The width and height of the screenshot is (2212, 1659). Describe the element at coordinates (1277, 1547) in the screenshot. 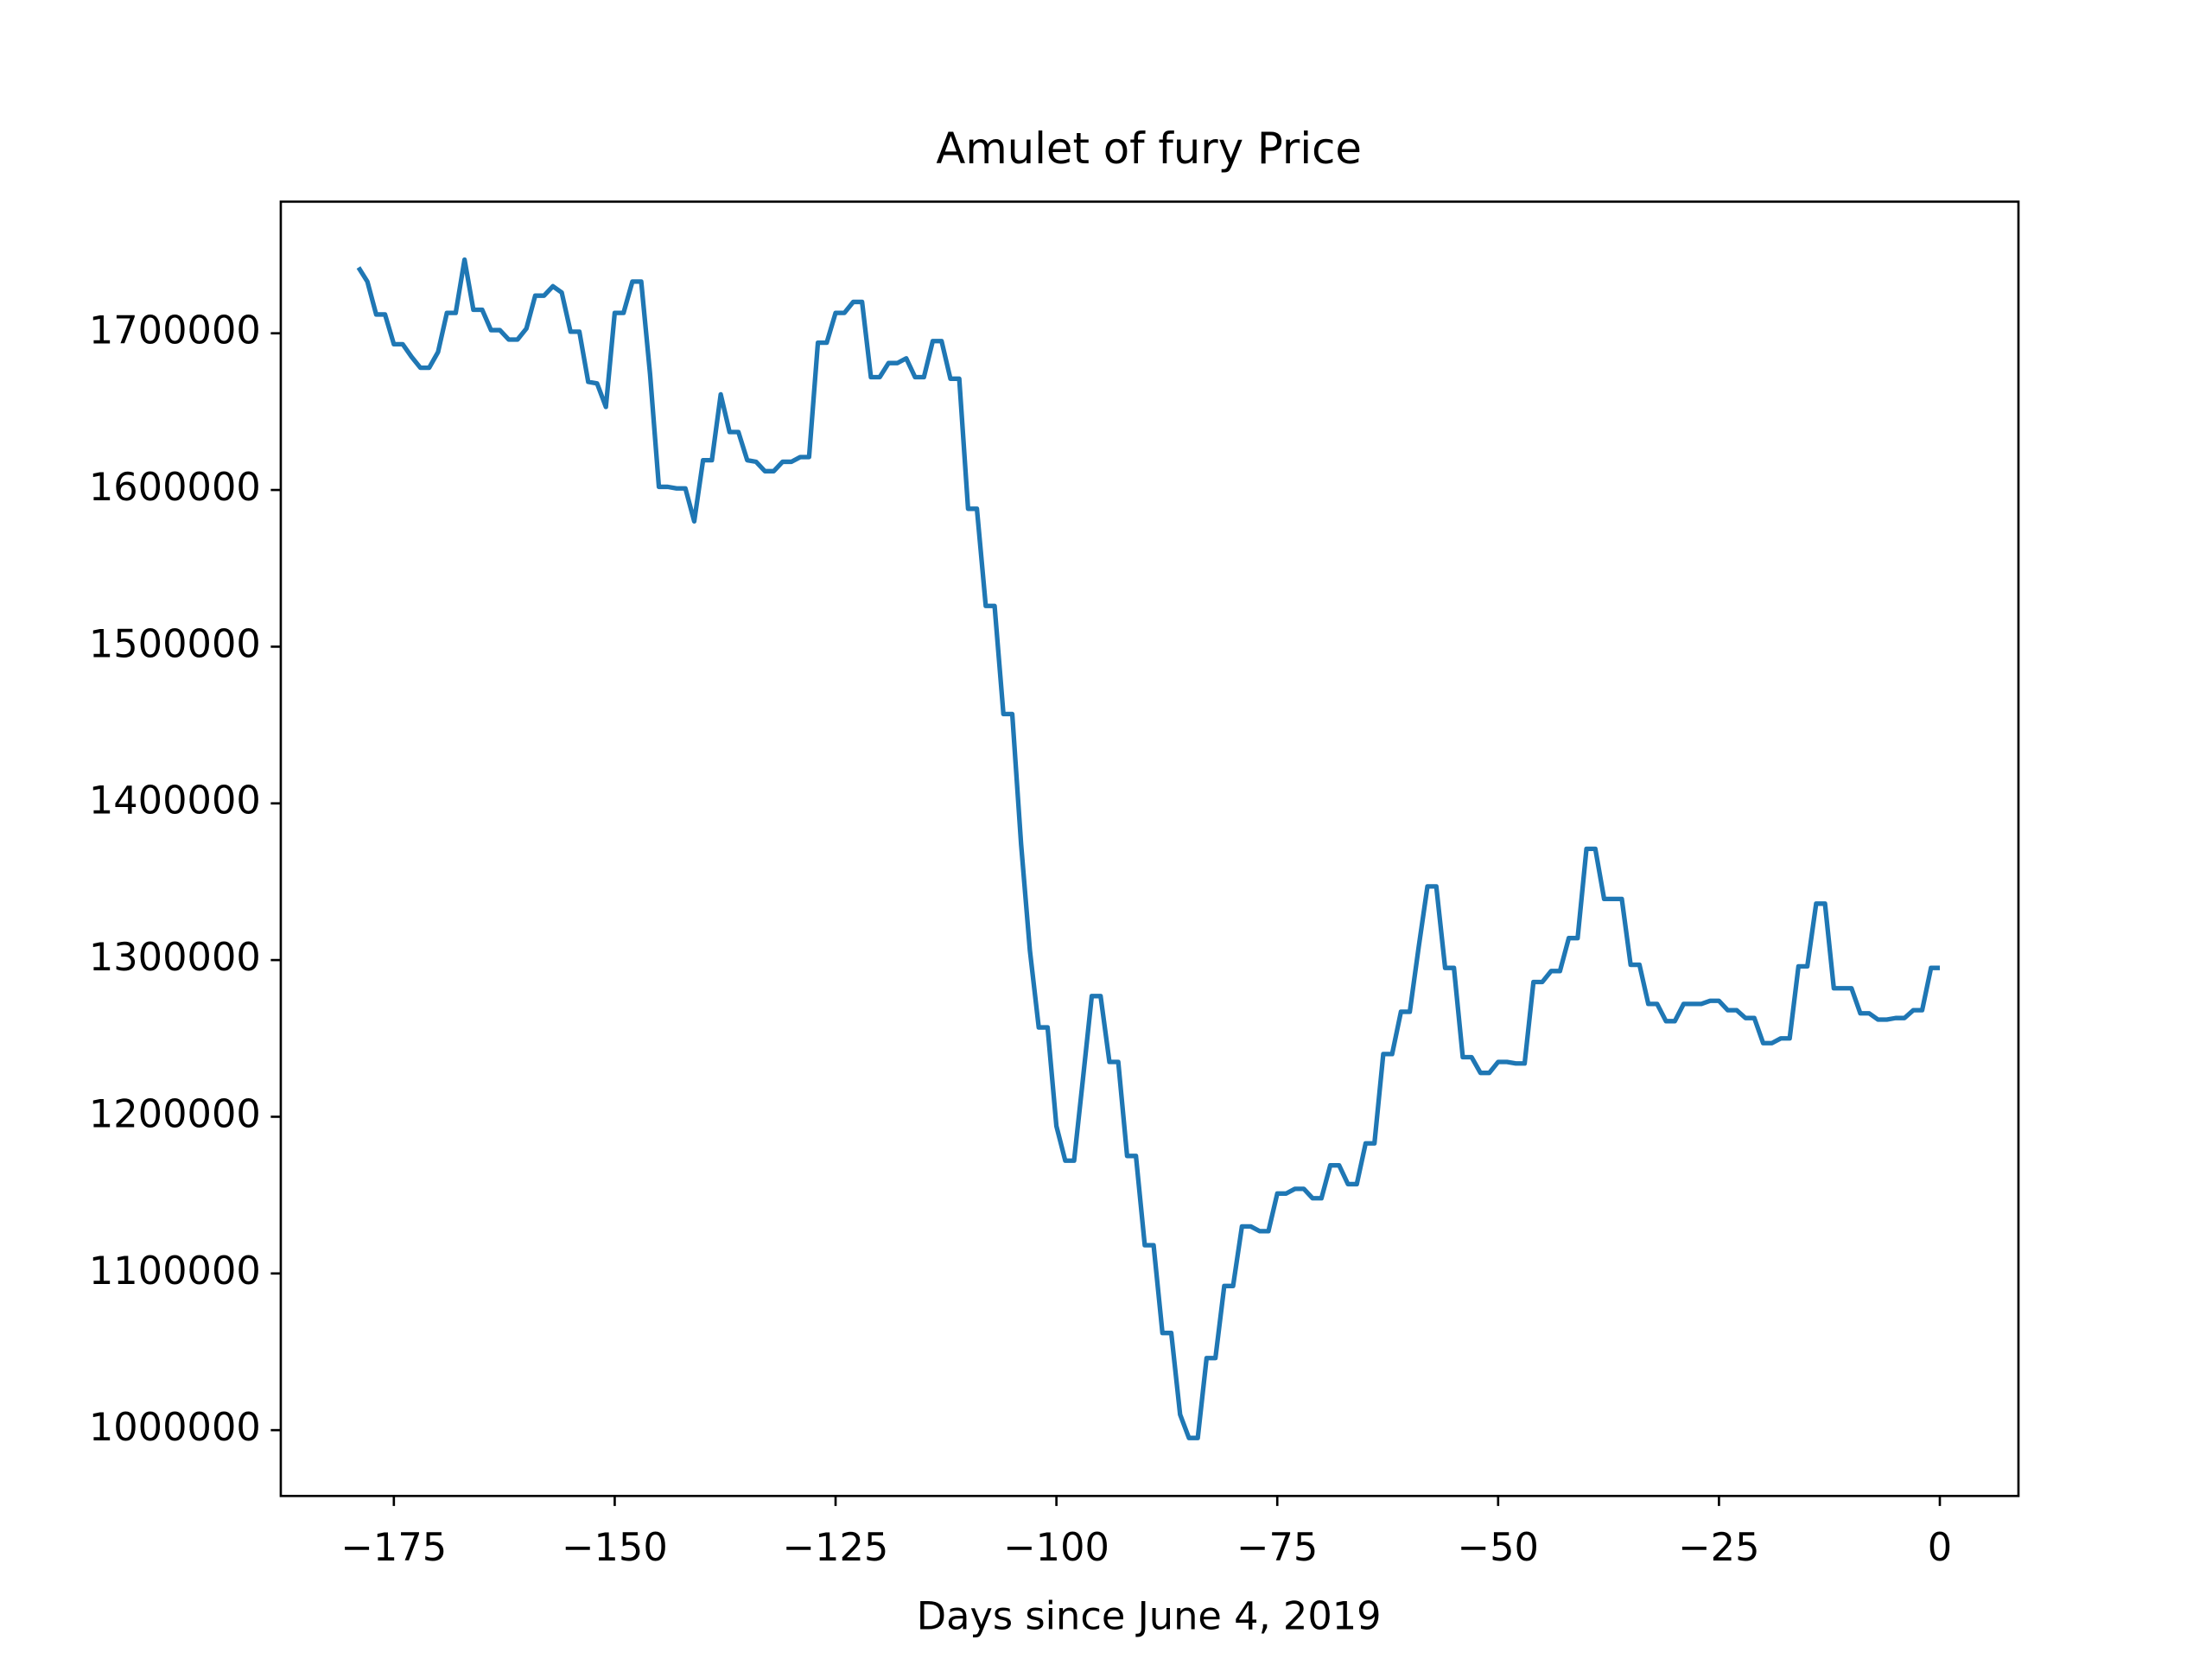

I see `x-tick-label: −75` at that location.